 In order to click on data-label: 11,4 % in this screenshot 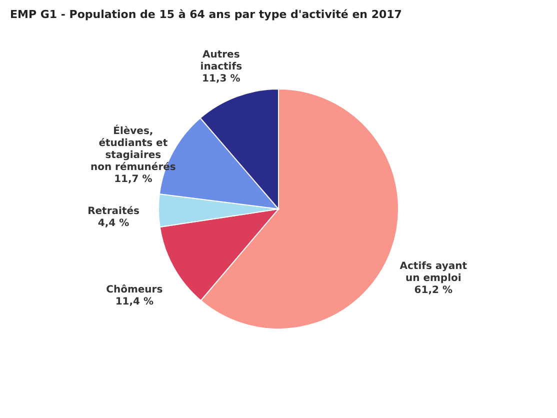, I will do `click(134, 302)`.